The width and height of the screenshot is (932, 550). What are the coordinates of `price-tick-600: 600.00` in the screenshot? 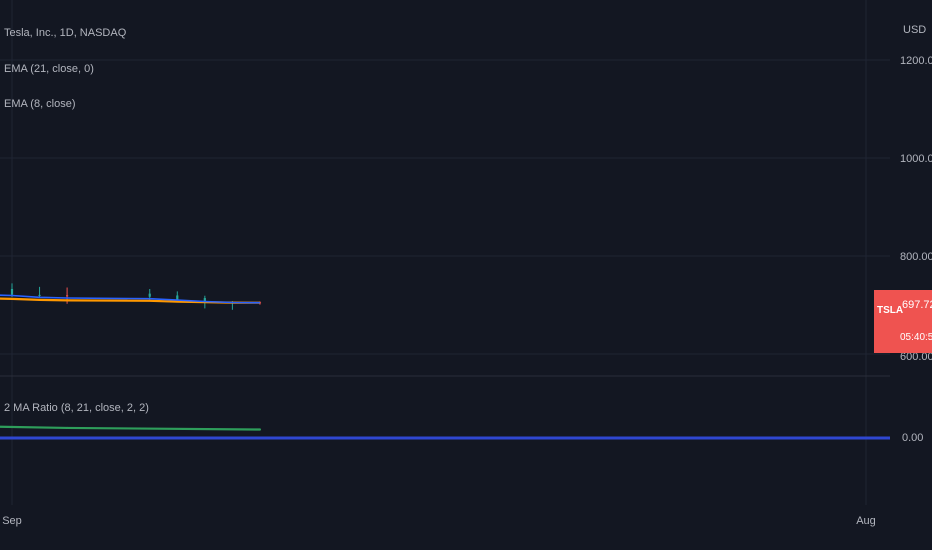 It's located at (916, 357).